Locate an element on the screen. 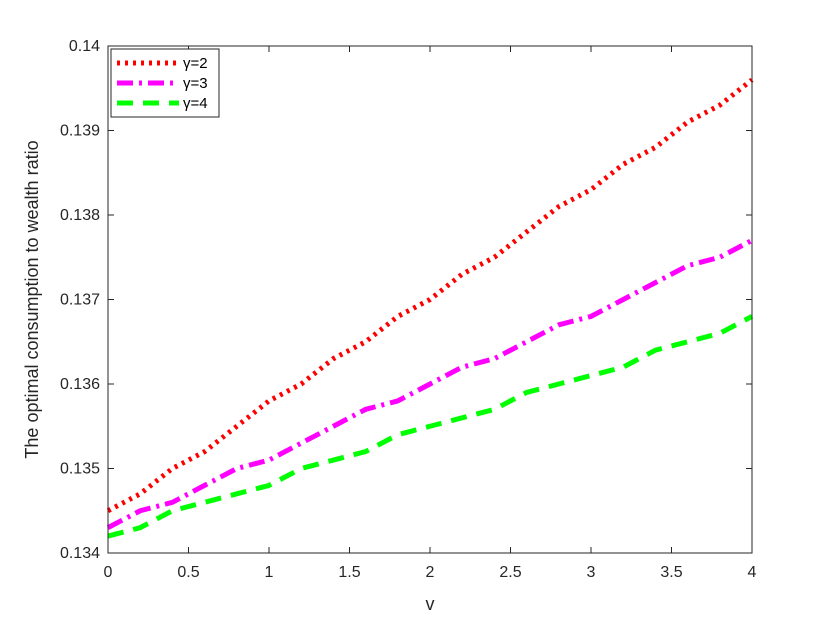  x-tick-label: 3.5 is located at coordinates (671, 572).